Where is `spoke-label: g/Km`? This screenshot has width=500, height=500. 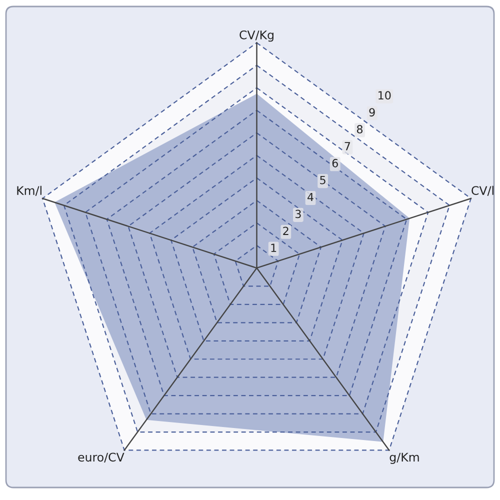
spoke-label: g/Km is located at coordinates (404, 458).